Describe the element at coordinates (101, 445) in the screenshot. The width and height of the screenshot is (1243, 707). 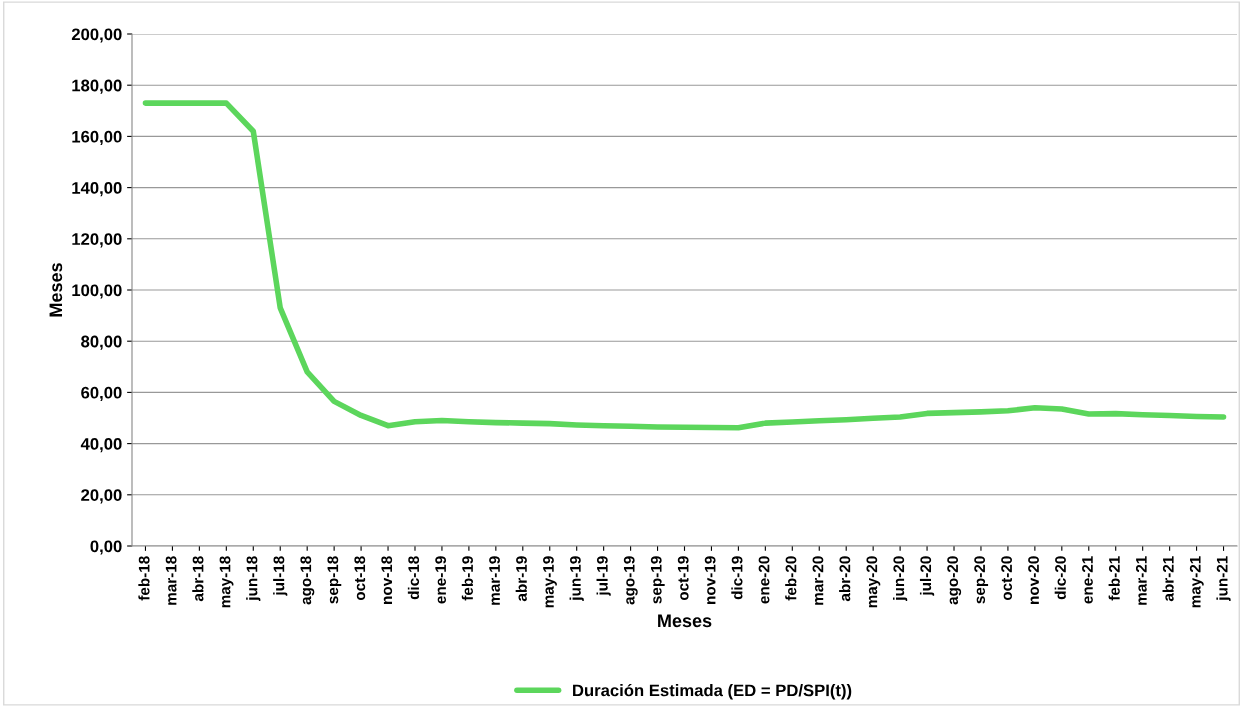
I see `y-tick-label: 40,00` at that location.